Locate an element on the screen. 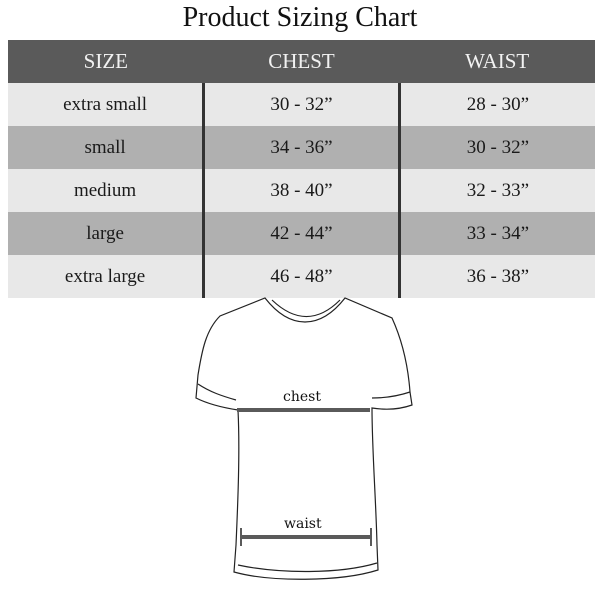 The image size is (600, 600). table-row: medium 38 - 40” 32 - 33” is located at coordinates (301, 190).